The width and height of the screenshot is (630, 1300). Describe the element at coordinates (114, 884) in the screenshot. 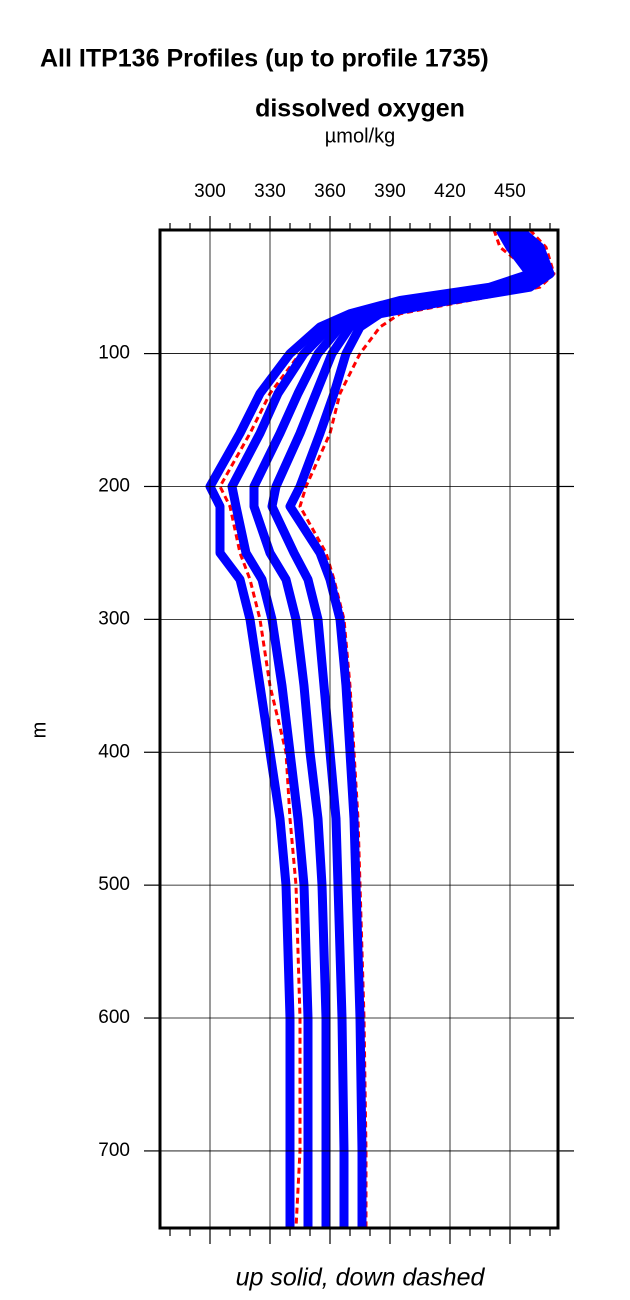

I see `y-tick-label: 500` at that location.